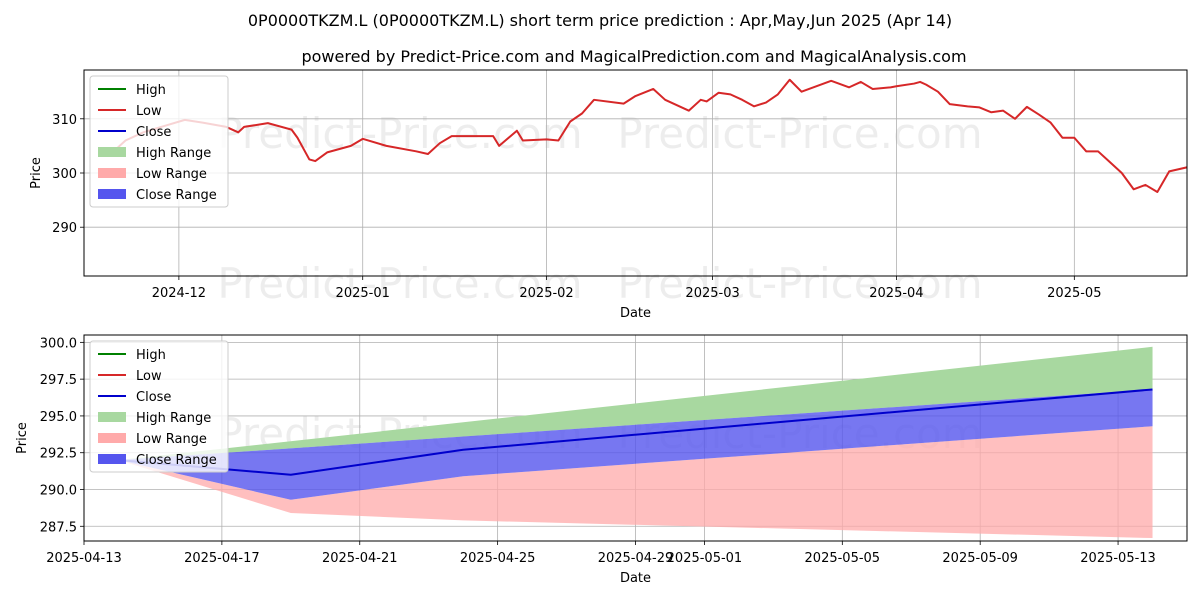  What do you see at coordinates (64, 228) in the screenshot?
I see `y-tick-label: 290` at bounding box center [64, 228].